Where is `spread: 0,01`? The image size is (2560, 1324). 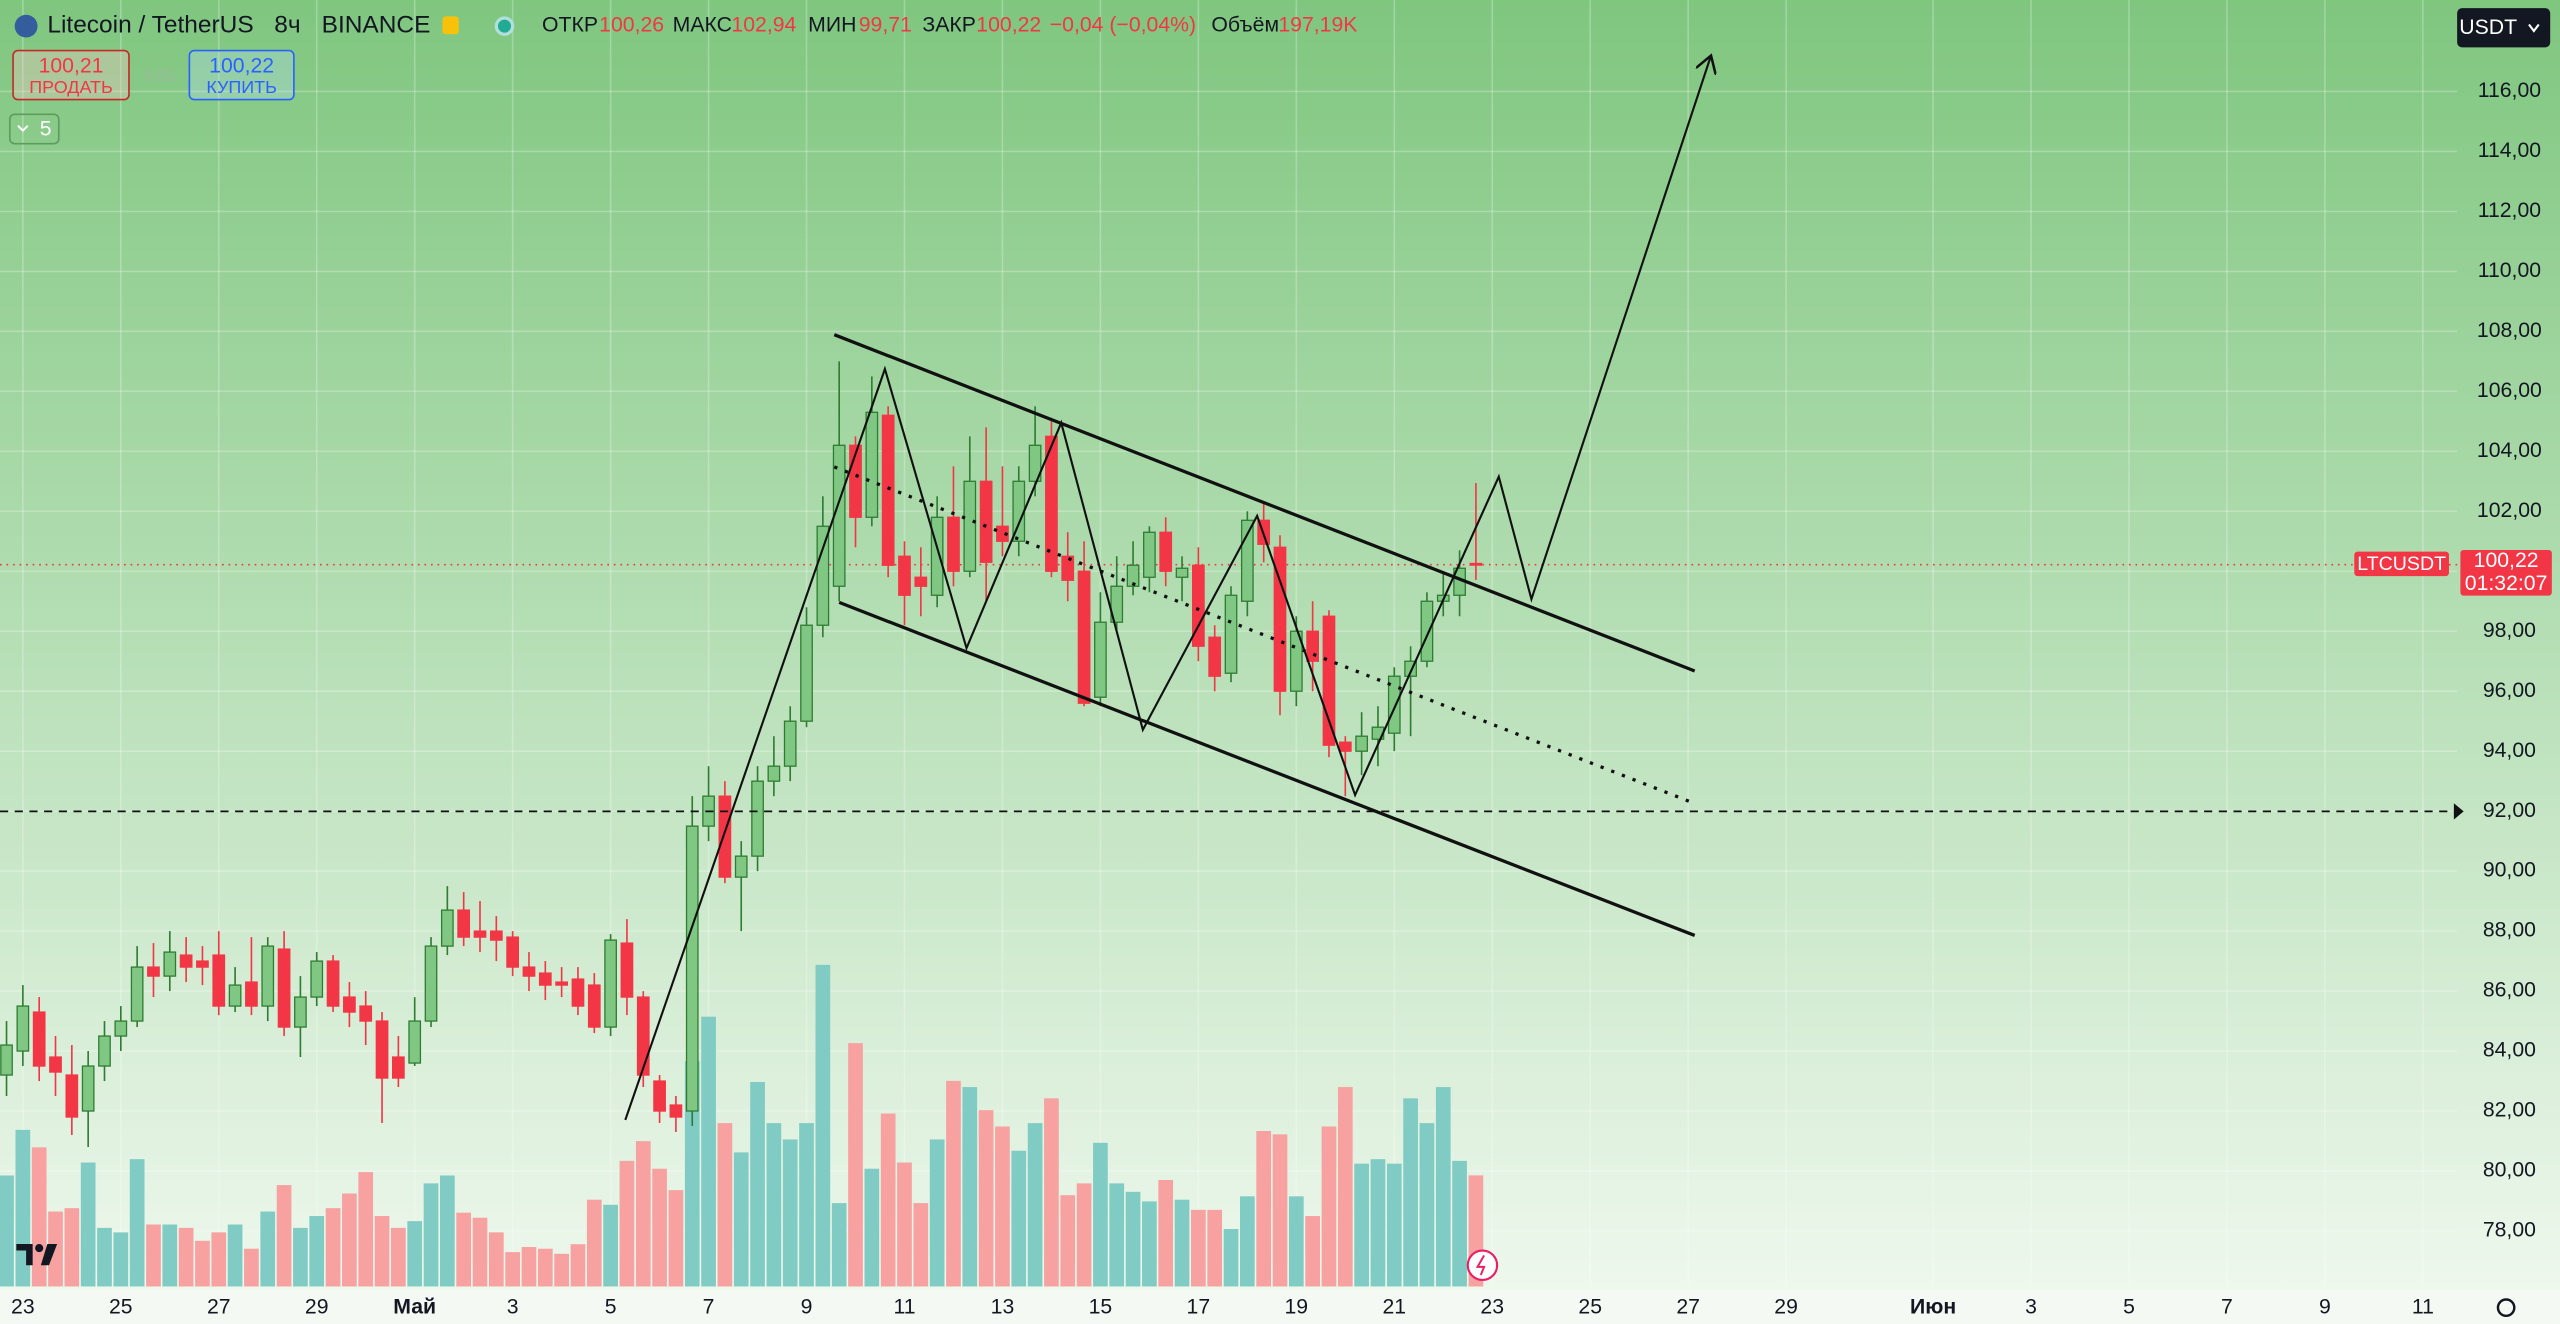 spread: 0,01 is located at coordinates (160, 76).